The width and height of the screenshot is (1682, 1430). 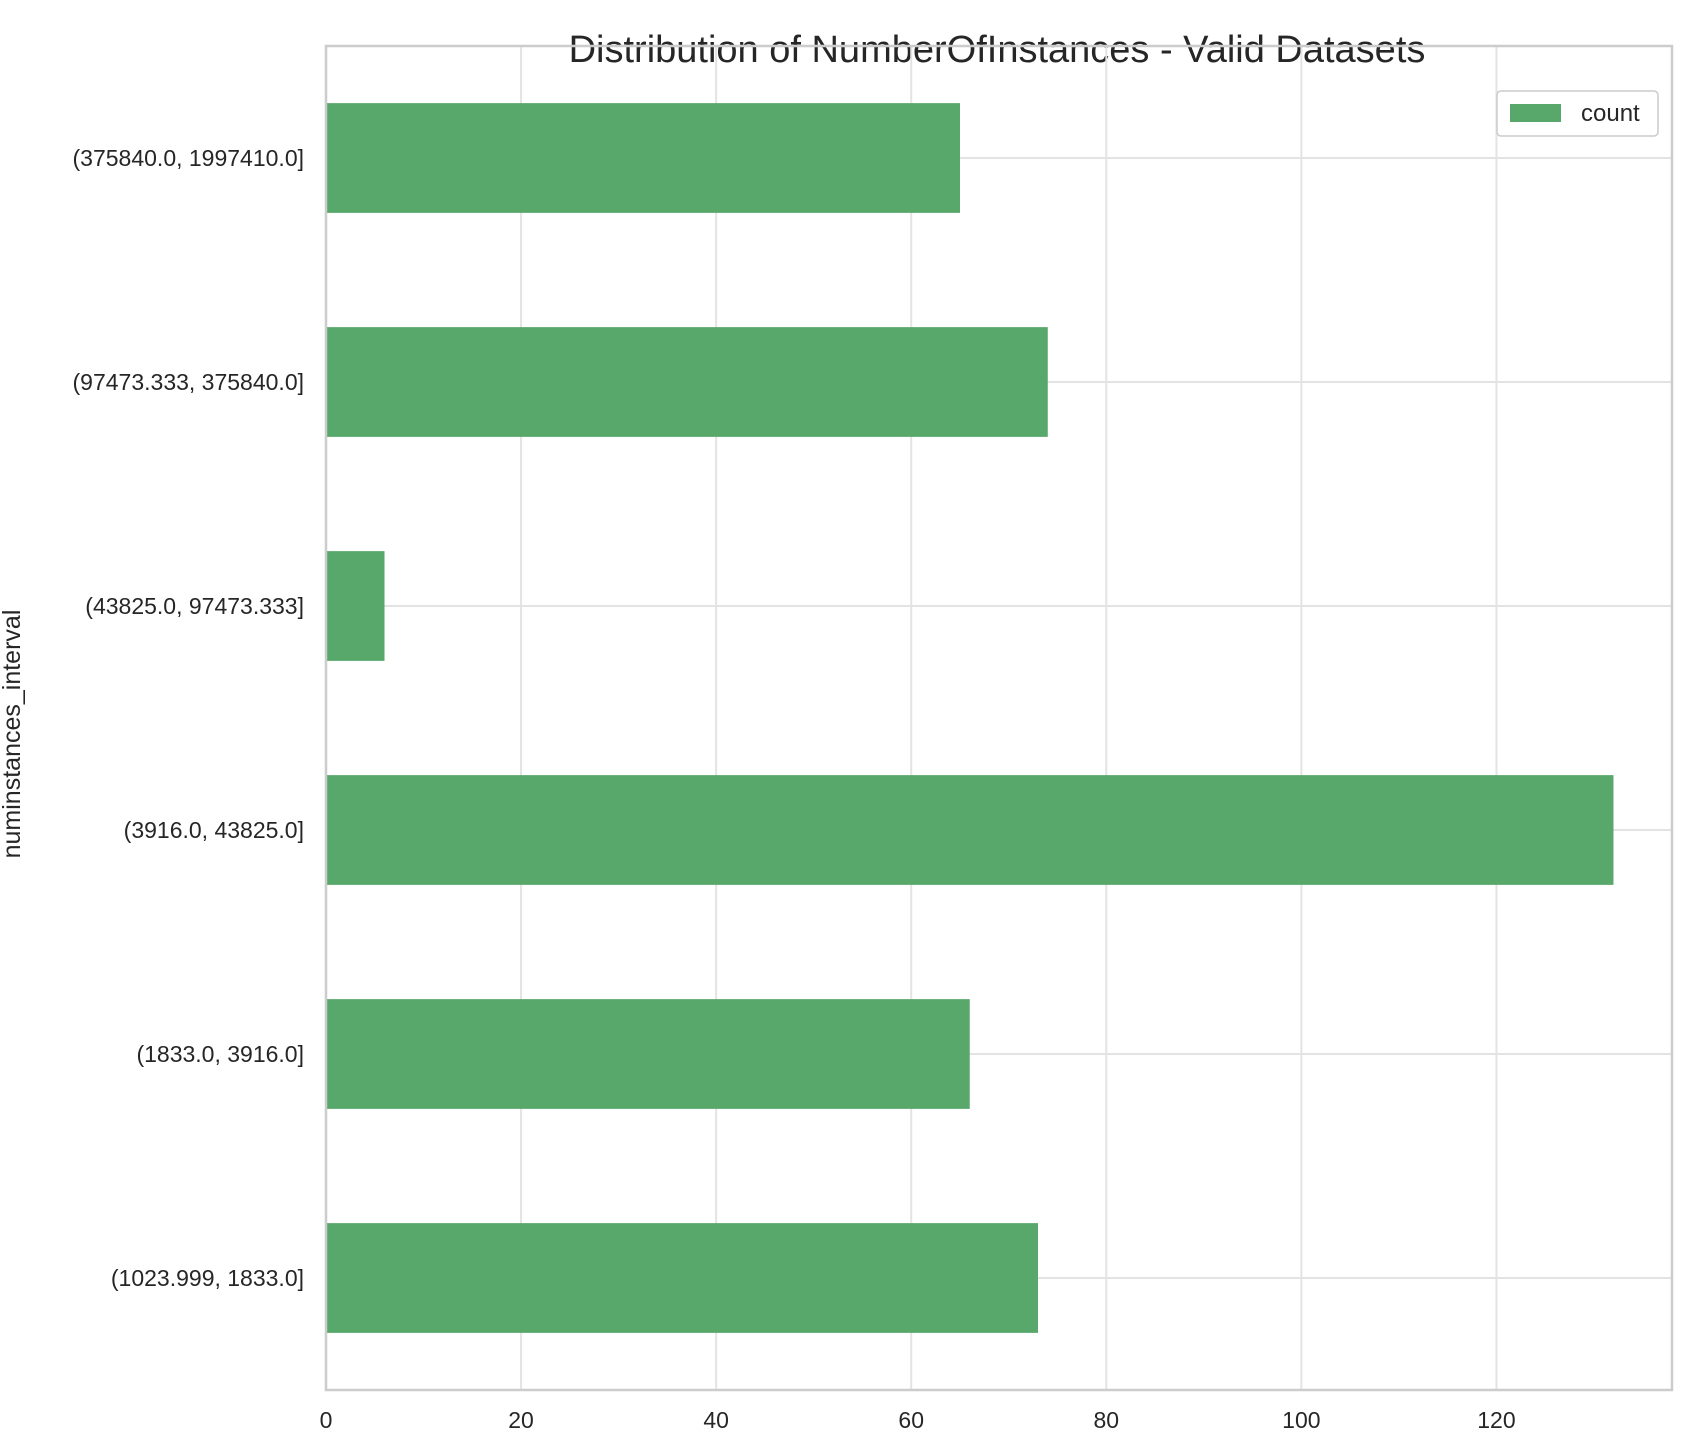 What do you see at coordinates (1535, 113) in the screenshot?
I see `legend-swatch-count` at bounding box center [1535, 113].